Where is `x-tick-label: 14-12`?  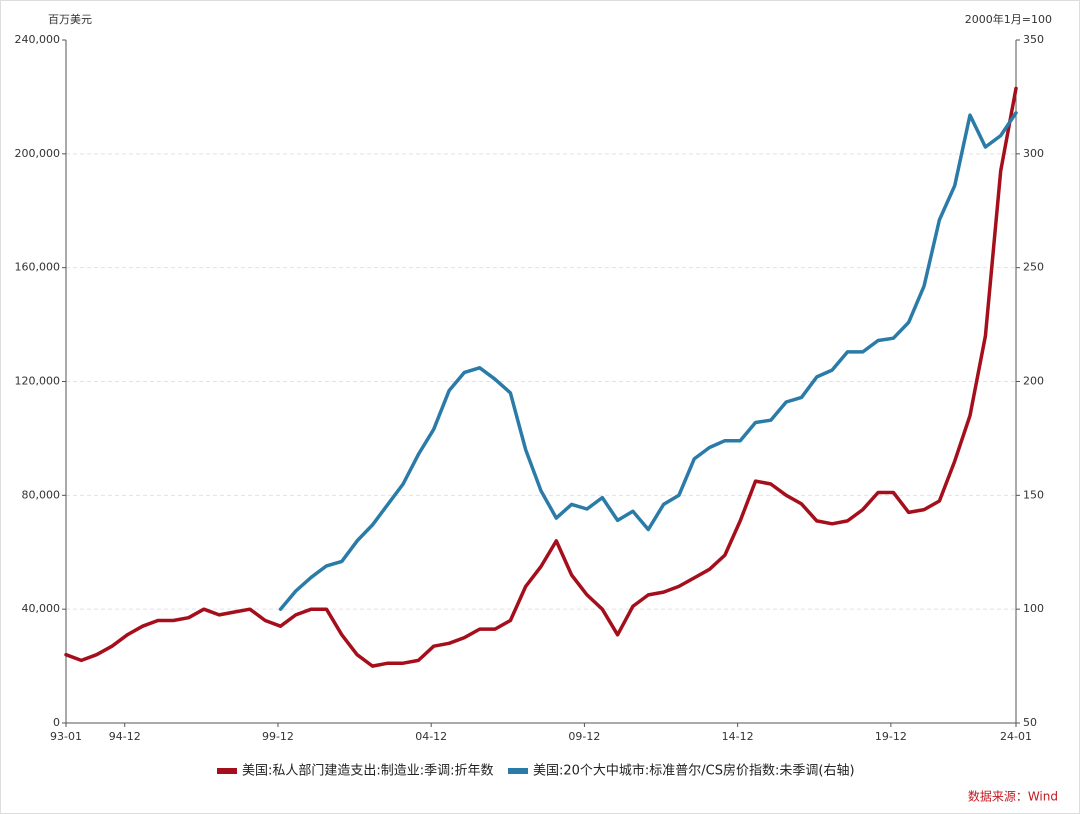
x-tick-label: 14-12 is located at coordinates (738, 736).